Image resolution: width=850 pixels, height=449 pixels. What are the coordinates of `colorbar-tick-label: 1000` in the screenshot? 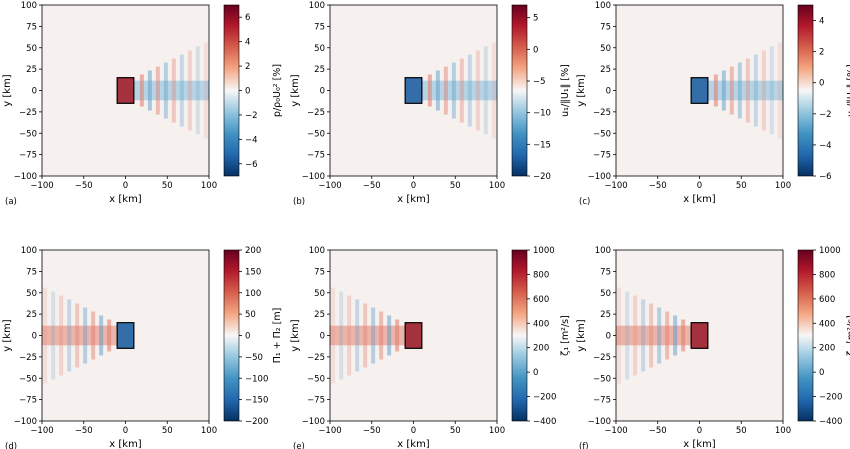 It's located at (830, 251).